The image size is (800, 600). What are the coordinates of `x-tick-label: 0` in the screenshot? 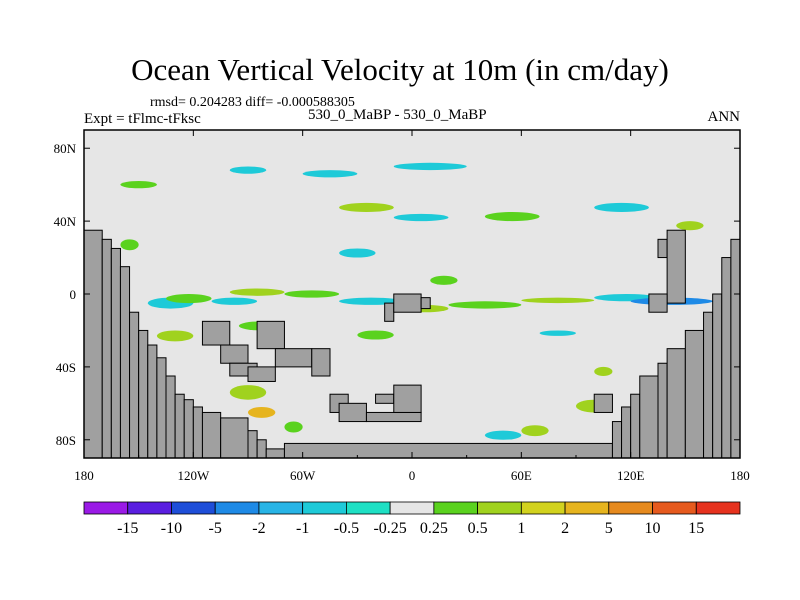 It's located at (412, 475).